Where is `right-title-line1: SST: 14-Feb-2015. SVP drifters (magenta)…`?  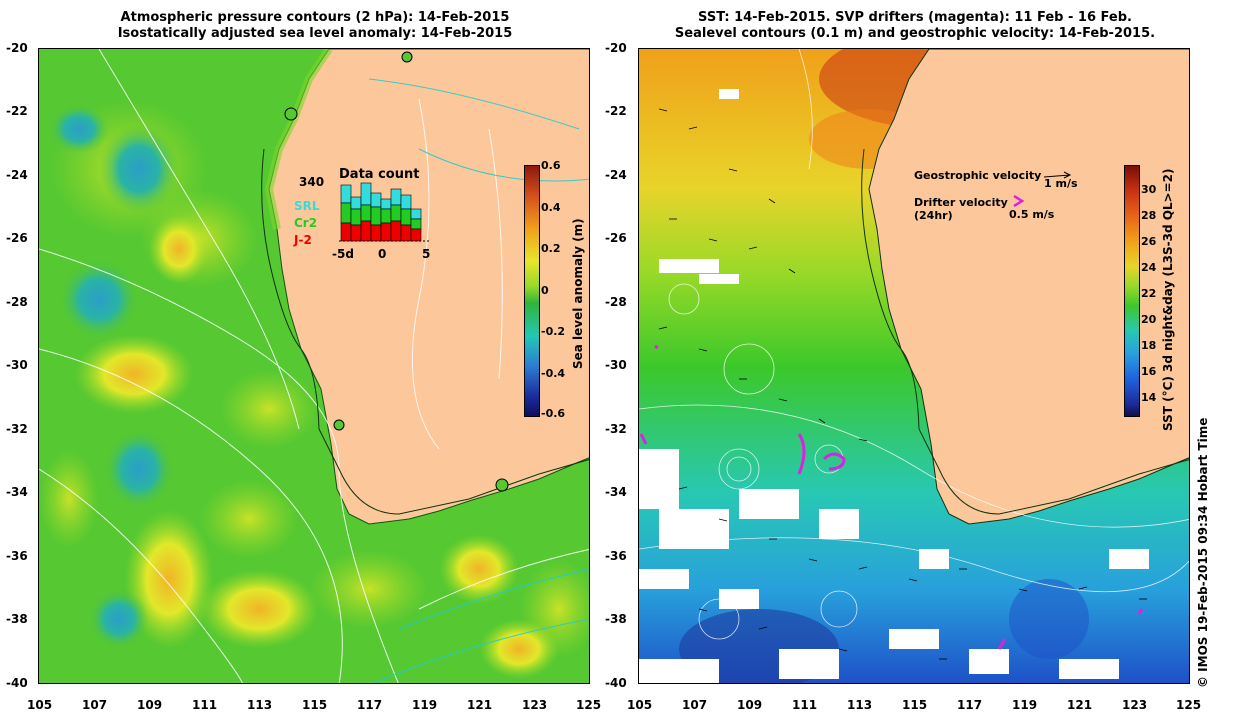 right-title-line1: SST: 14-Feb-2015. SVP drifters (magenta)… is located at coordinates (915, 17).